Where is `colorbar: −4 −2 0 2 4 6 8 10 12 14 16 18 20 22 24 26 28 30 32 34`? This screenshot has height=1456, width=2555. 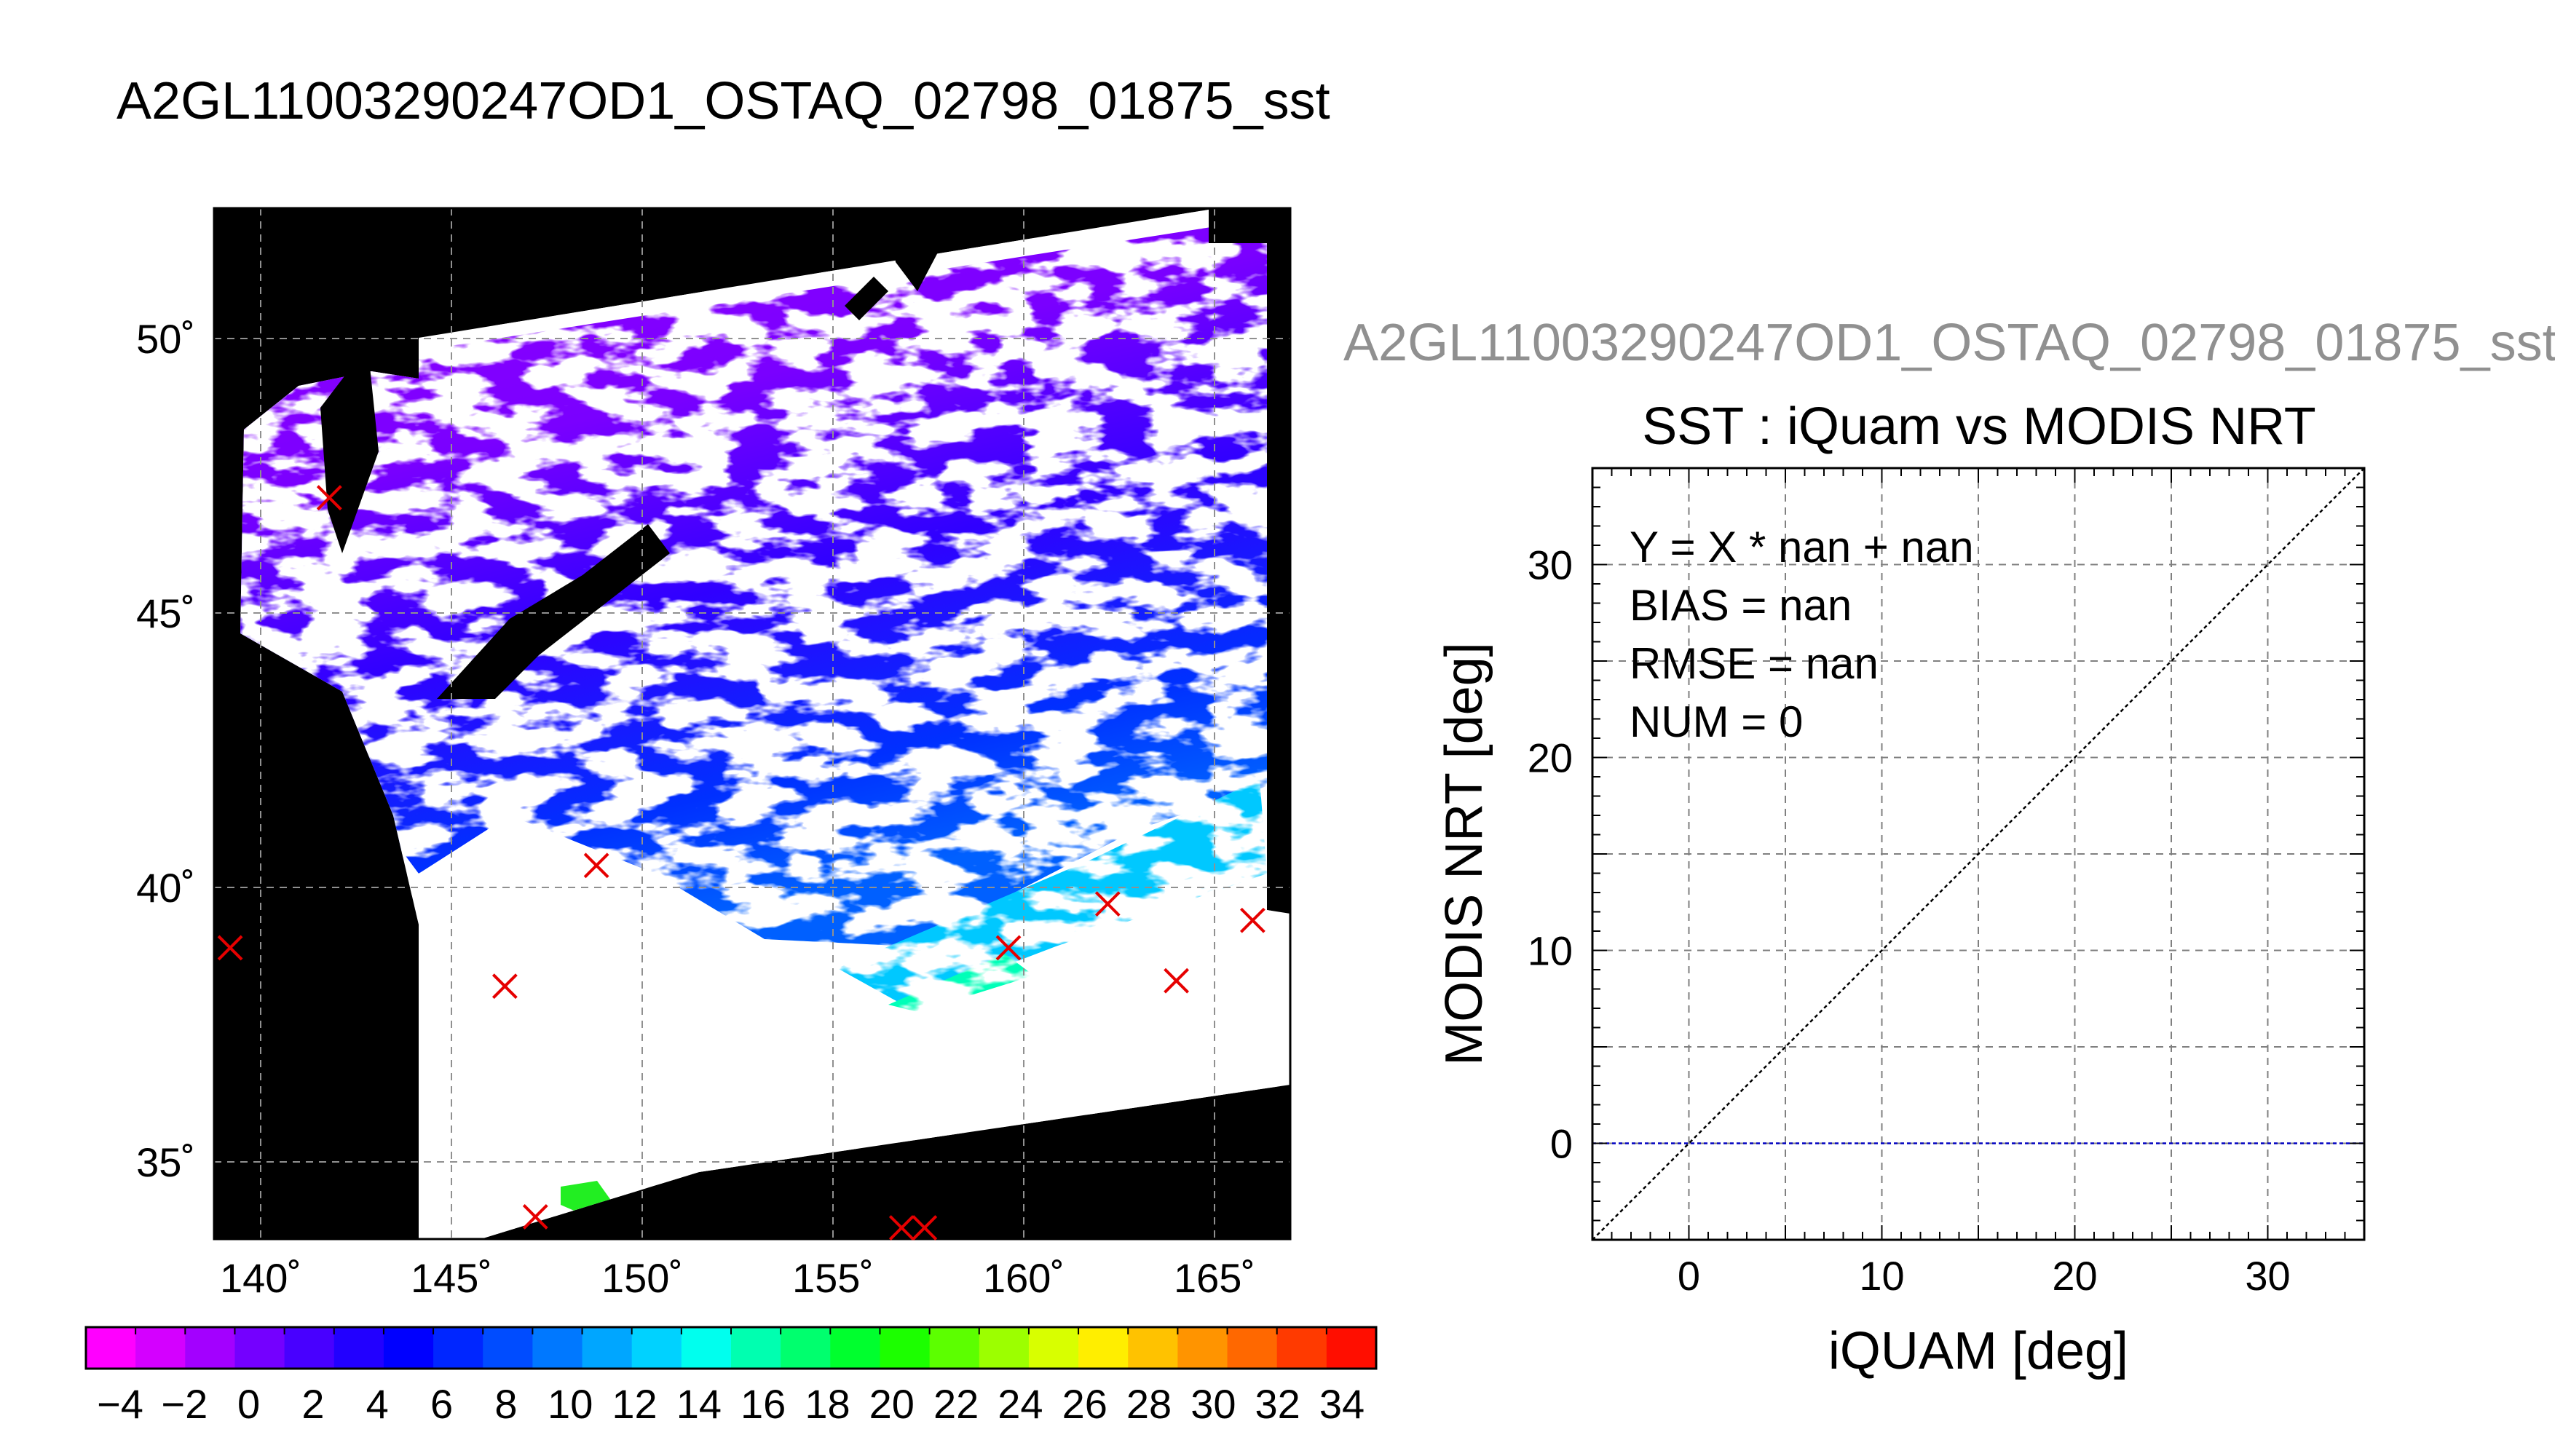
colorbar: −4 −2 0 2 4 6 8 10 12 14 16 18 20 22 24 26 28 30 32 34 is located at coordinates (731, 1376).